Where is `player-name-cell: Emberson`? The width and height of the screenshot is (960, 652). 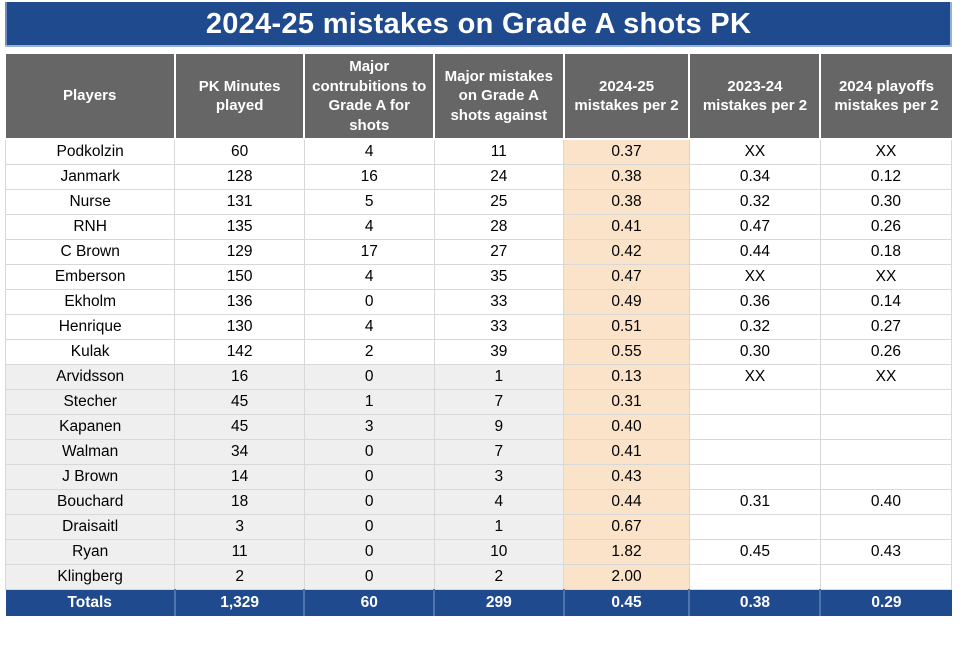
player-name-cell: Emberson is located at coordinates (90, 276).